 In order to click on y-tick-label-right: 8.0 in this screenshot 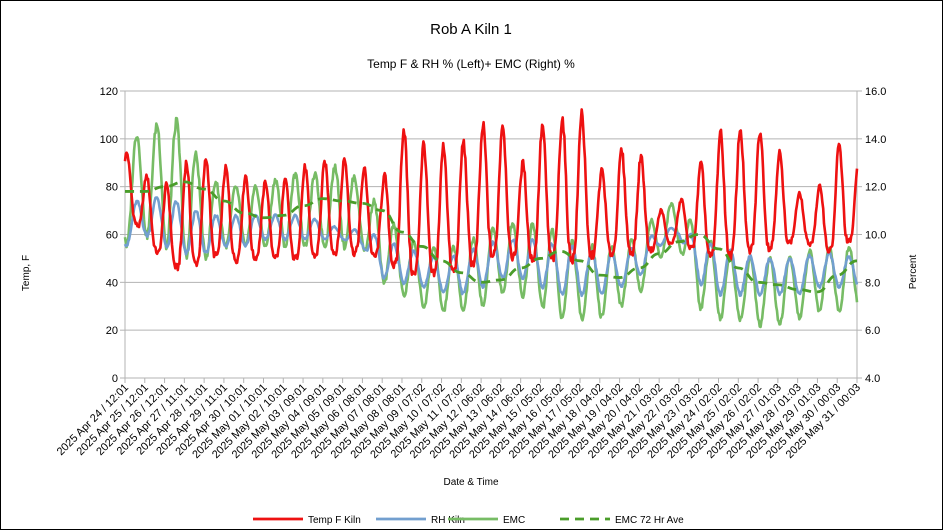, I will do `click(872, 283)`.